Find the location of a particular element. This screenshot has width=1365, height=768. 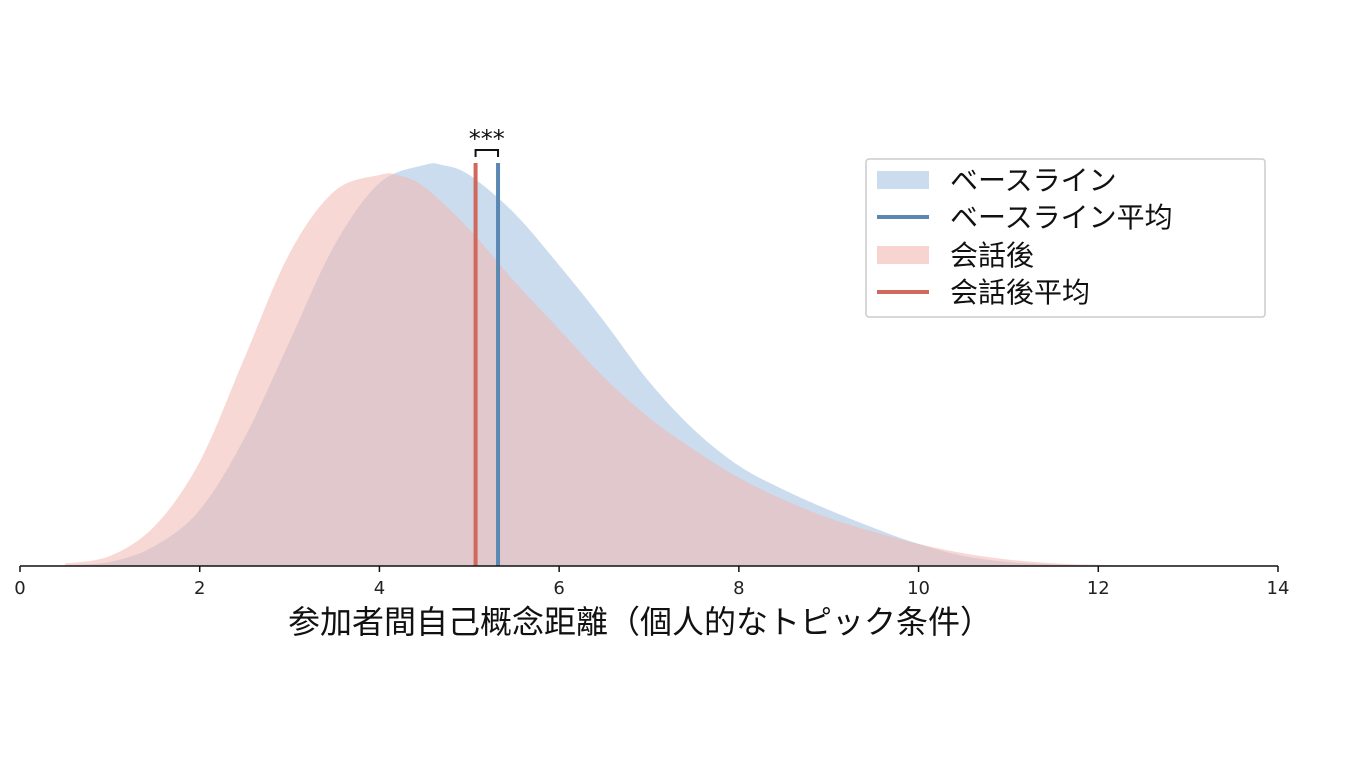

x-tick-label: 14 is located at coordinates (1278, 588).